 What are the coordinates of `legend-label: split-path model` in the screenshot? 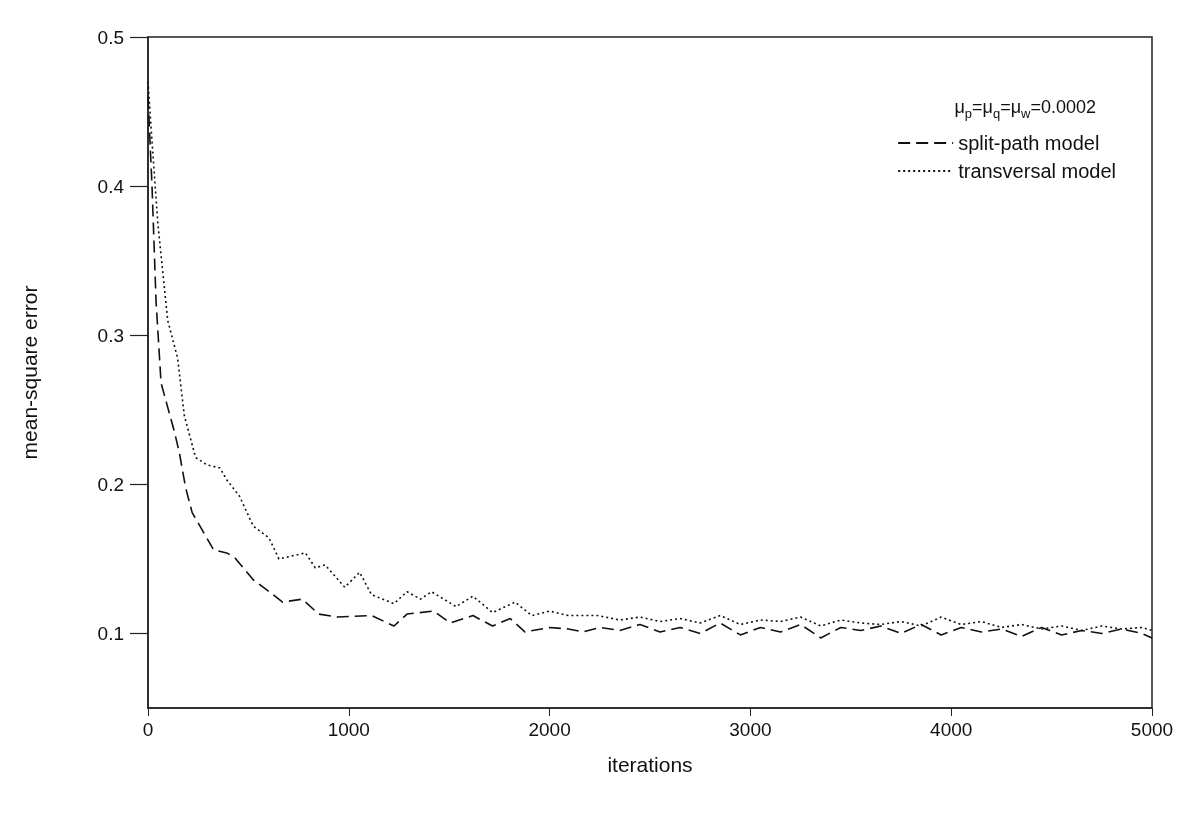 It's located at (1029, 143).